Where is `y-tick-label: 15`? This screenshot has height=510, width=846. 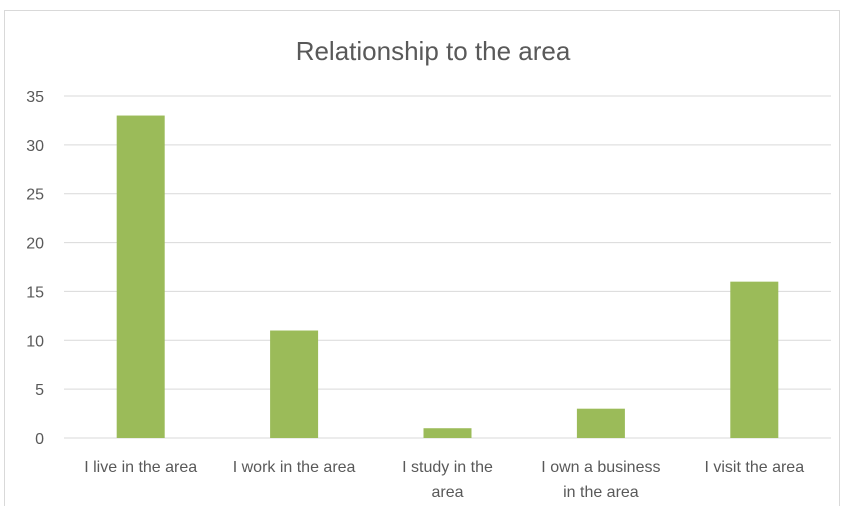 y-tick-label: 15 is located at coordinates (35, 292).